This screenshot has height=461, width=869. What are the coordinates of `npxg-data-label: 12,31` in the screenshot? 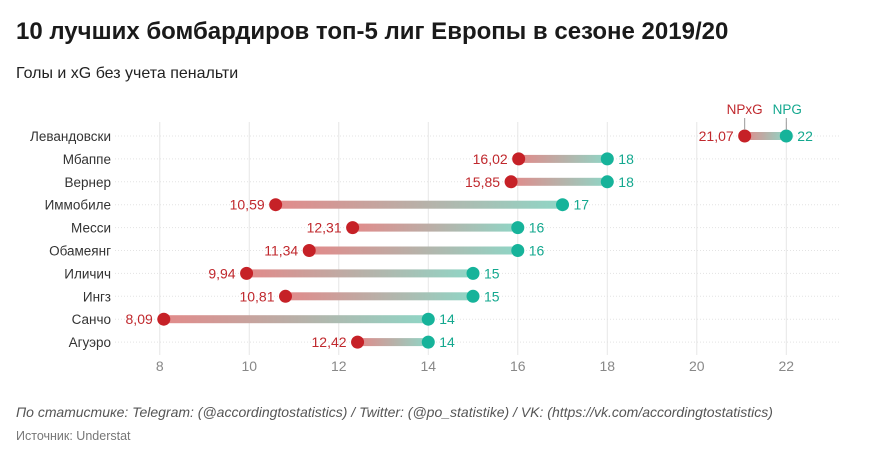 It's located at (324, 228).